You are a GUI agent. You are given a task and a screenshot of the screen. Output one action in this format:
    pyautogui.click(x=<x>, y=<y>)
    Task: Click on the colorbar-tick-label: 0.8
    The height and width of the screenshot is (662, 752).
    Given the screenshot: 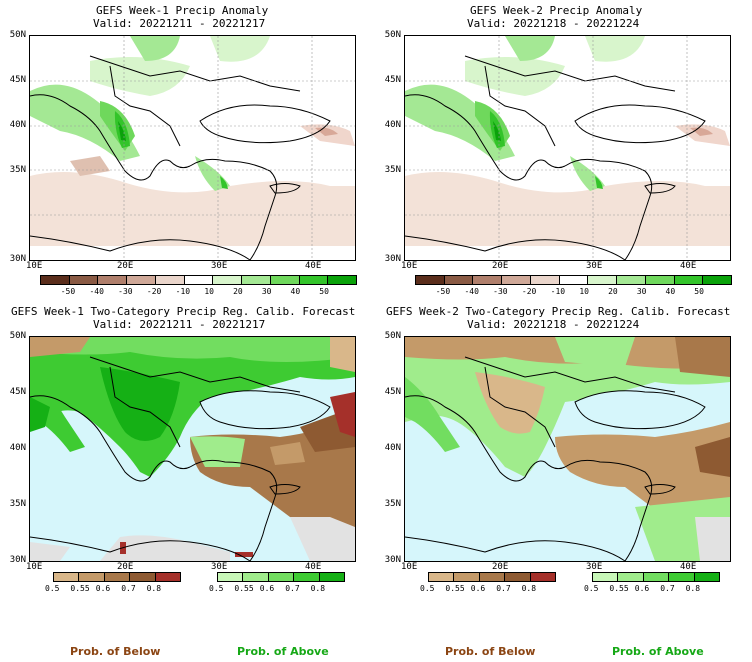 What is the action you would take?
    pyautogui.click(x=318, y=588)
    